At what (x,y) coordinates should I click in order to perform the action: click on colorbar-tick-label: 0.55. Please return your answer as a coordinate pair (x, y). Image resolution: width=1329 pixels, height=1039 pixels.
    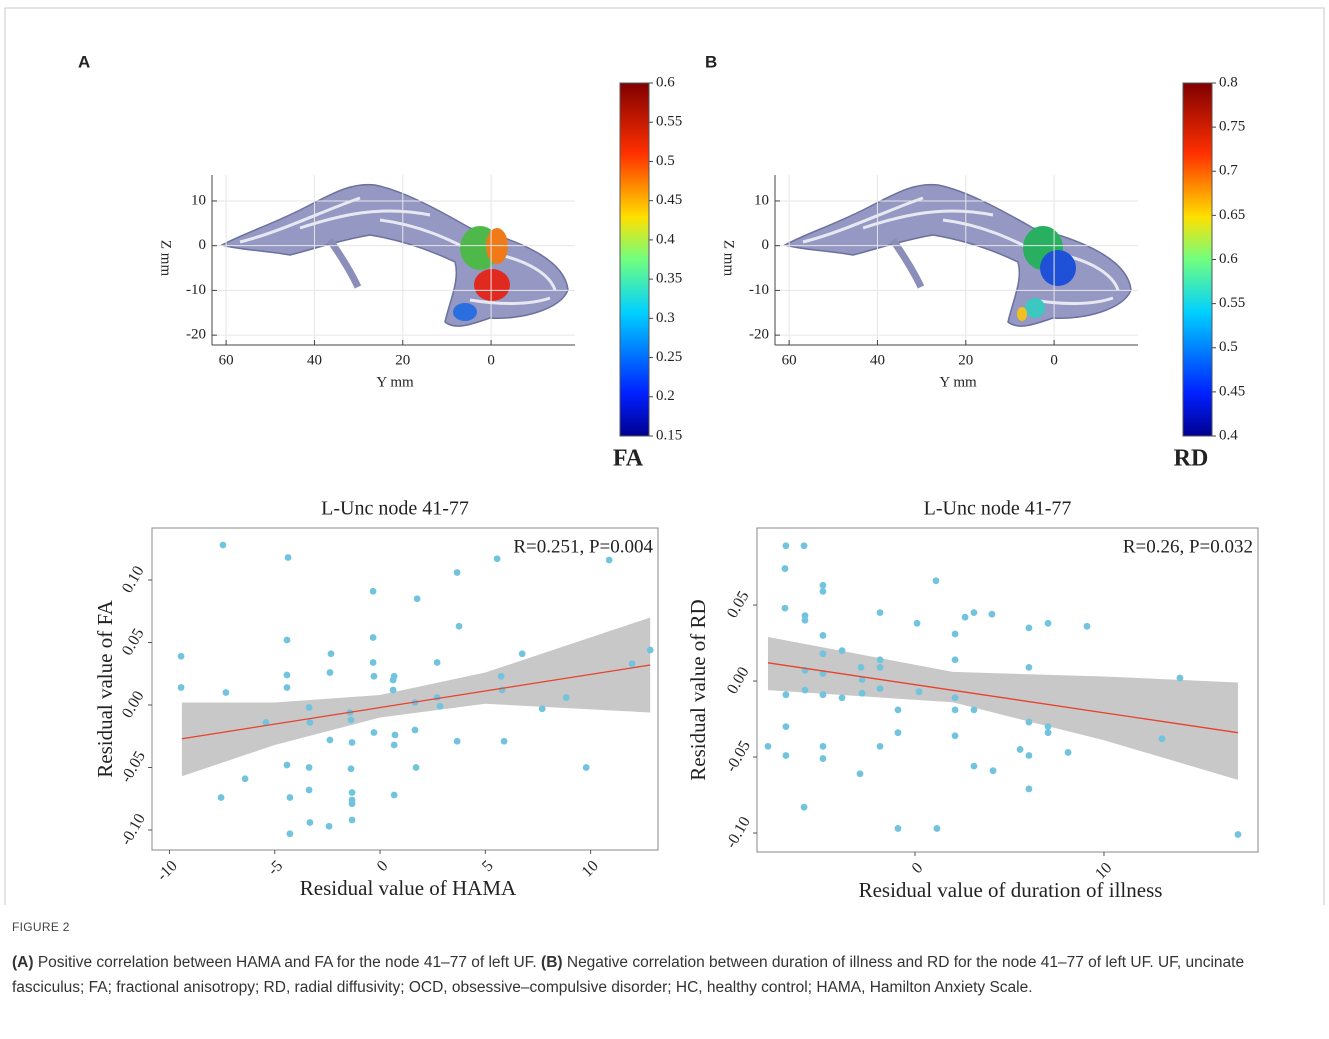
    Looking at the image, I should click on (669, 122).